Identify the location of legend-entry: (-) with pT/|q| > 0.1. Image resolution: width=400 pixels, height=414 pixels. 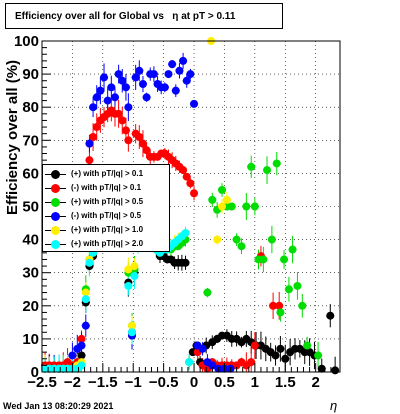
(106, 188).